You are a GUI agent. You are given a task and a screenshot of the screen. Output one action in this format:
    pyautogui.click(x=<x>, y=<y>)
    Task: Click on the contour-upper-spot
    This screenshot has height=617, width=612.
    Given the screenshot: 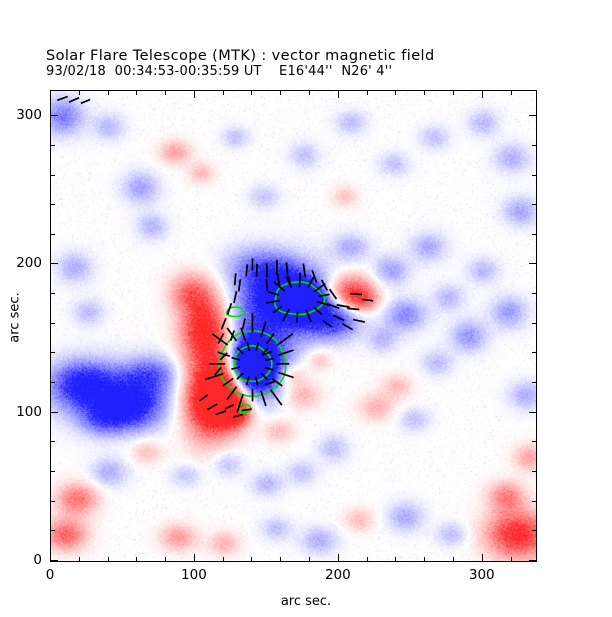 What is the action you would take?
    pyautogui.click(x=300, y=298)
    